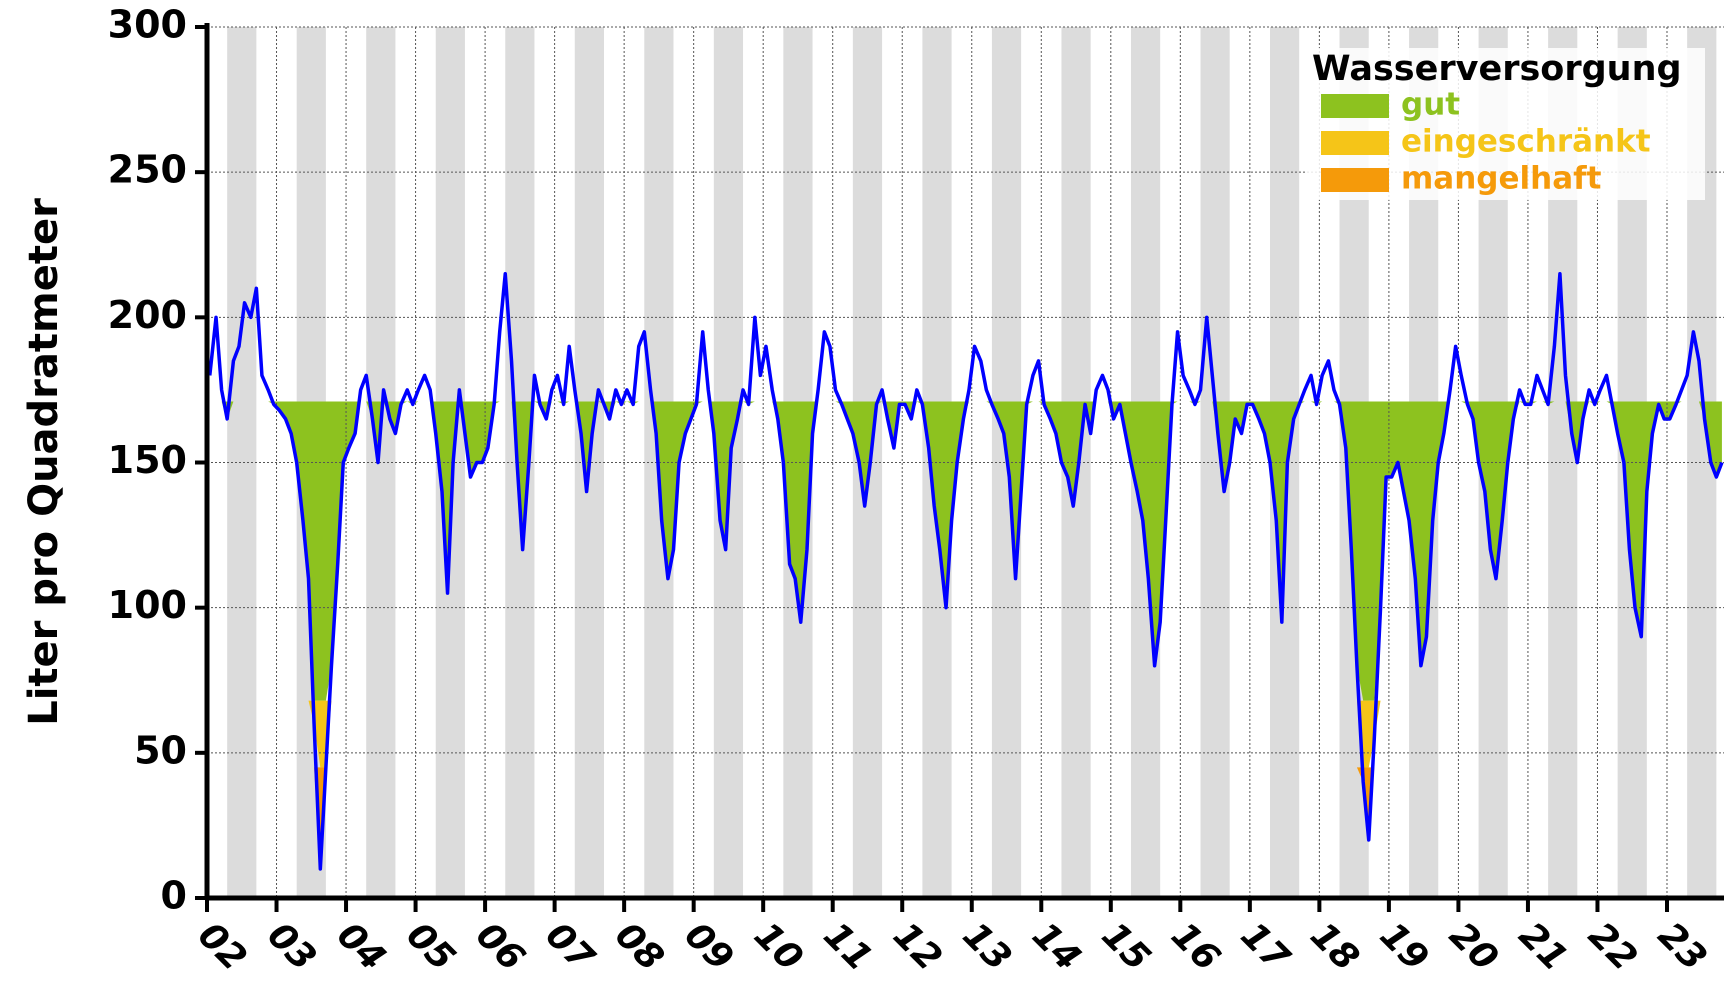 Image resolution: width=1724 pixels, height=1003 pixels. Describe the element at coordinates (1056, 947) in the screenshot. I see `x-tick-label: 14` at that location.